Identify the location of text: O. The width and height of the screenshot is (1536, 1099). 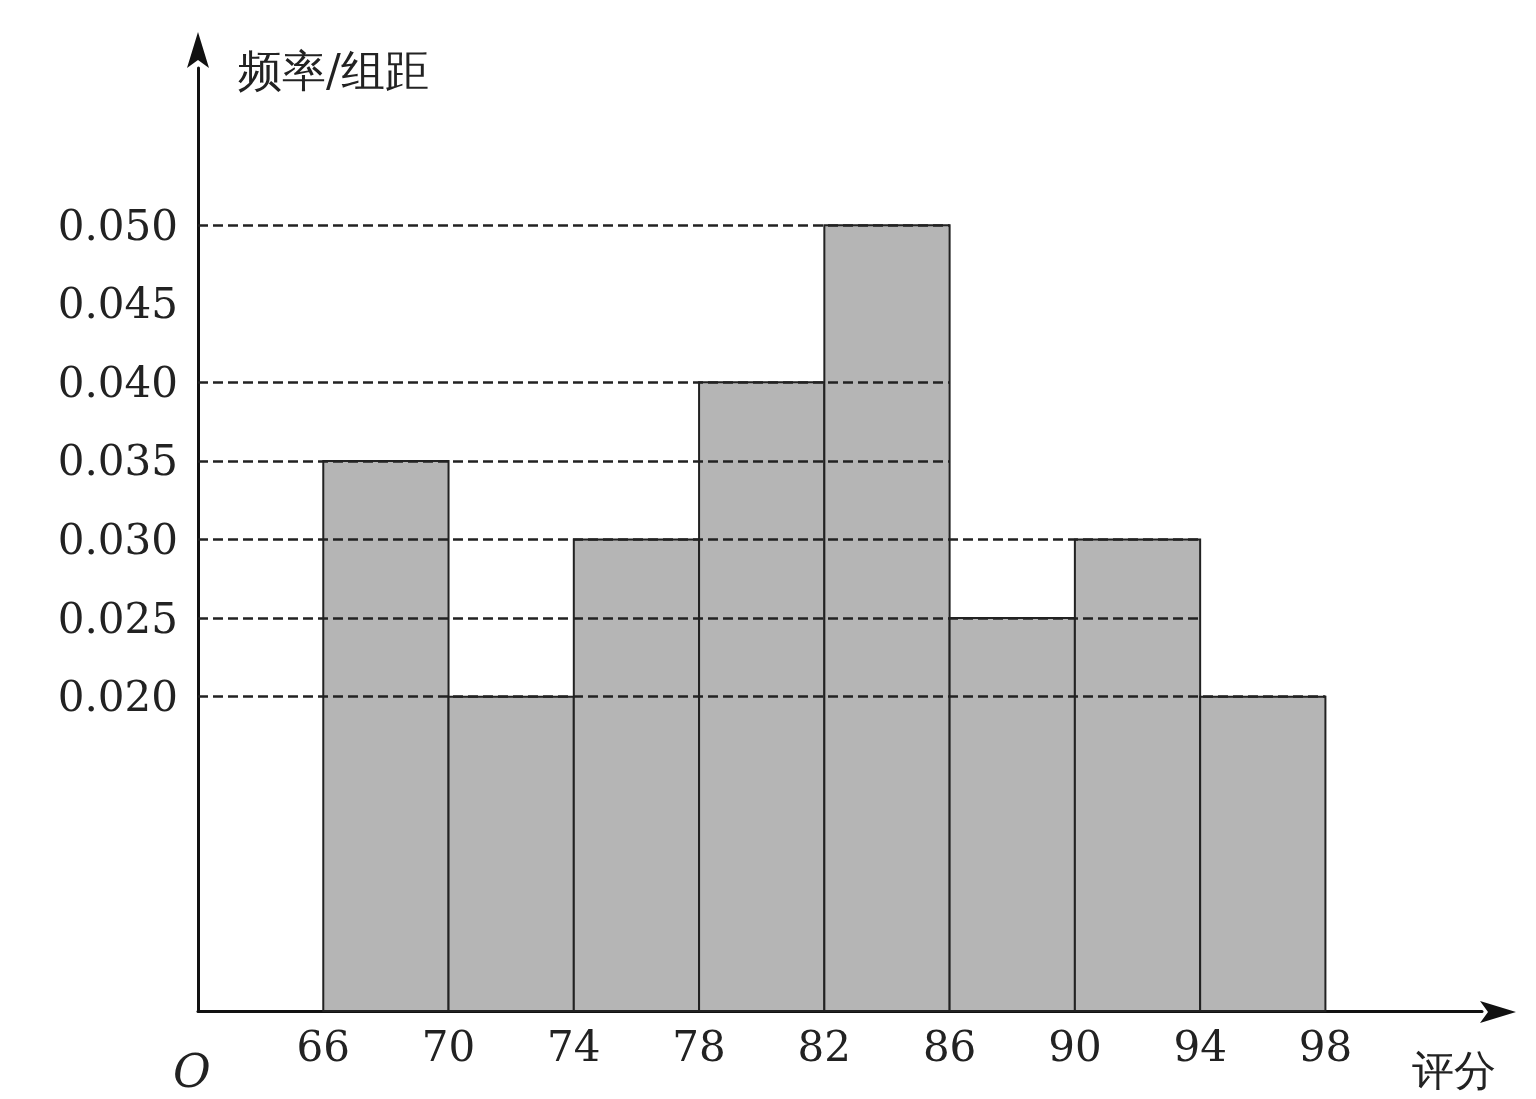
(192, 1071).